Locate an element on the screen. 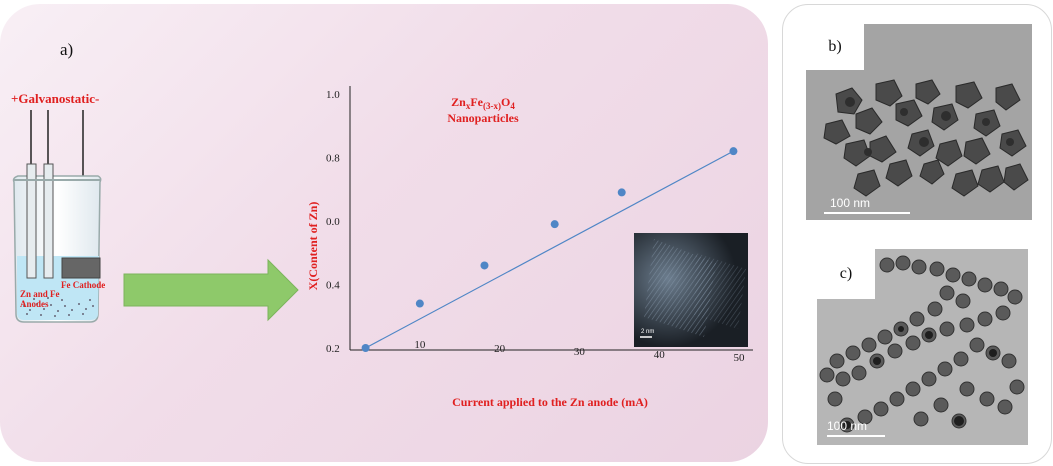 This screenshot has height=466, width=1053. x-tick-label: 10 is located at coordinates (420, 345).